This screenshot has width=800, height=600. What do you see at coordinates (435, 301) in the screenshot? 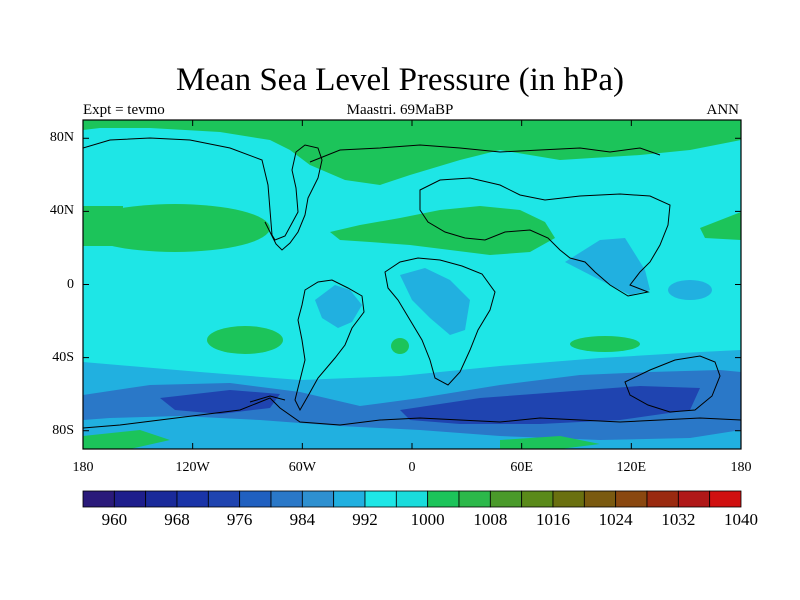
I see `field-africa-low` at bounding box center [435, 301].